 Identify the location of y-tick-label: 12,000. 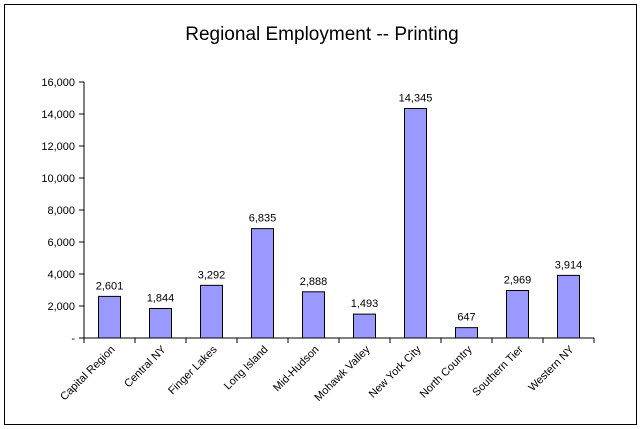
(58, 147).